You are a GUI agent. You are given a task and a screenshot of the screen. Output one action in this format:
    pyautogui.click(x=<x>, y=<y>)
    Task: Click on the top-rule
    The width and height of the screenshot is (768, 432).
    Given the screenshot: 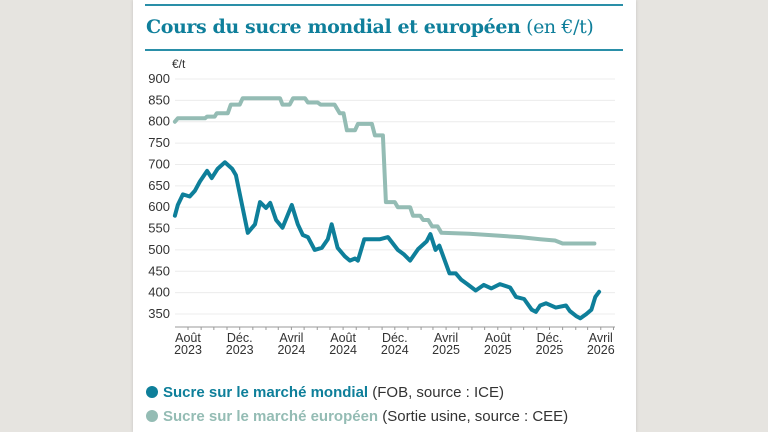 What is the action you would take?
    pyautogui.click(x=384, y=5)
    